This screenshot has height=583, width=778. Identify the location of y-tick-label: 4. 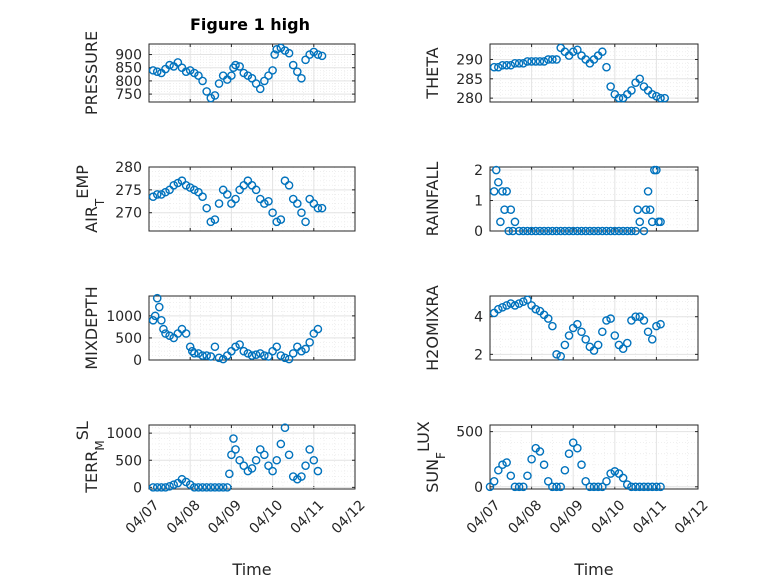
(478, 318).